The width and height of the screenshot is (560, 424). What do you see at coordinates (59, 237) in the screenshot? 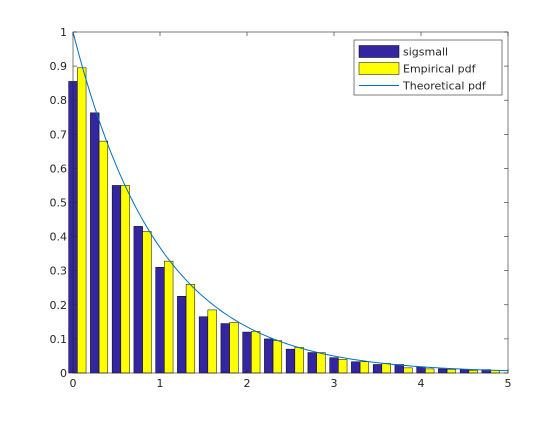
I see `y-tick-label-4: 0.4` at bounding box center [59, 237].